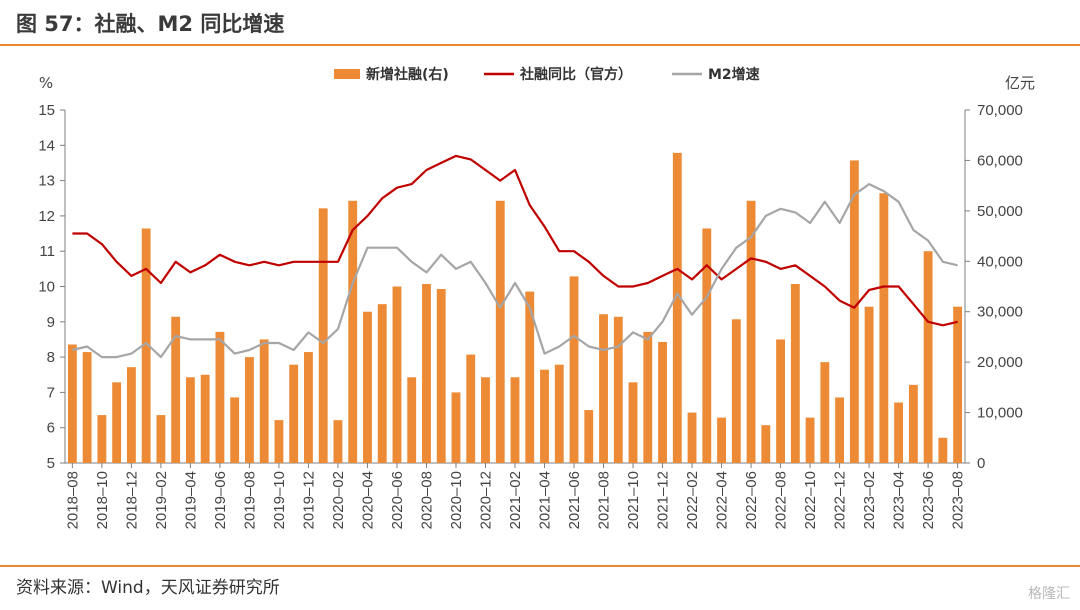 The height and width of the screenshot is (610, 1080). I want to click on x-tick-label: 2019–06, so click(220, 500).